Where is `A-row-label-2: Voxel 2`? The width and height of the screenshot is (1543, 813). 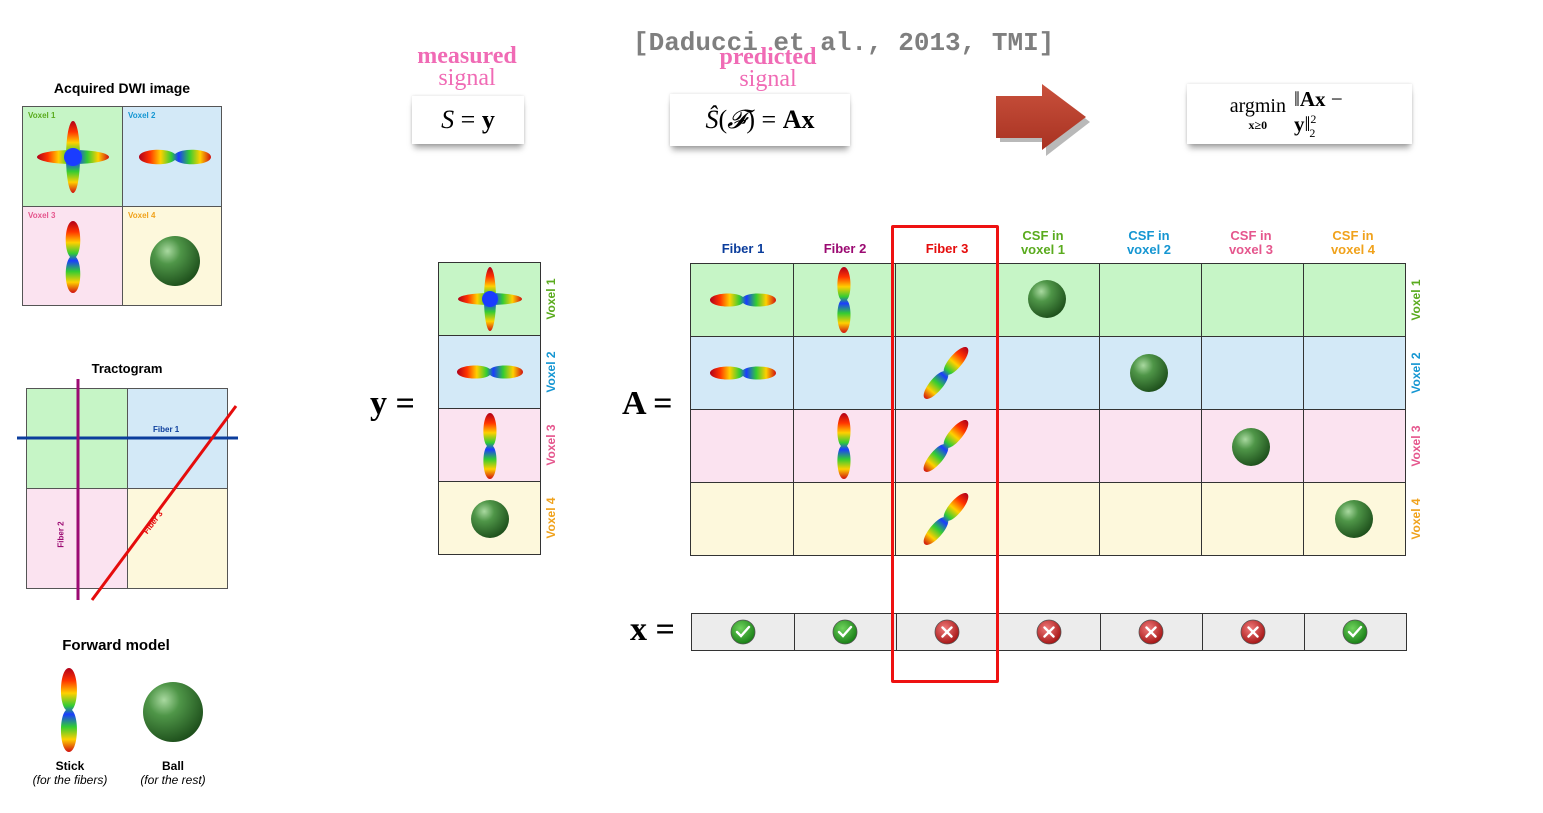 A-row-label-2: Voxel 2 is located at coordinates (1416, 373).